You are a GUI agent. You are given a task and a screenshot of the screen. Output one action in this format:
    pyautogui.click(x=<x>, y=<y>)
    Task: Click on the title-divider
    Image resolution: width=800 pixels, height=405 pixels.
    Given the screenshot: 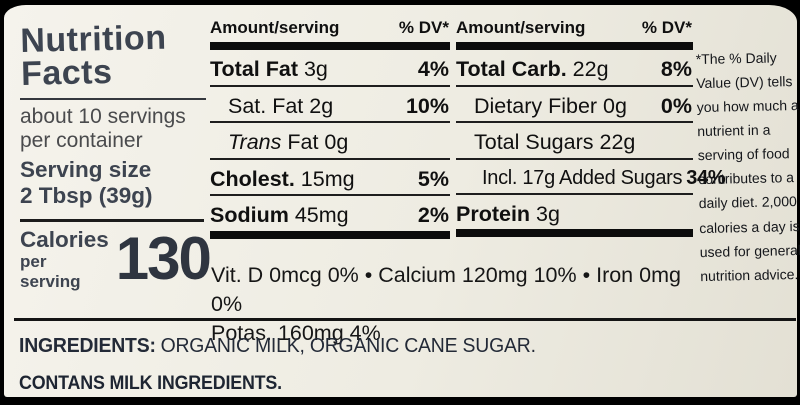 What is the action you would take?
    pyautogui.click(x=113, y=99)
    